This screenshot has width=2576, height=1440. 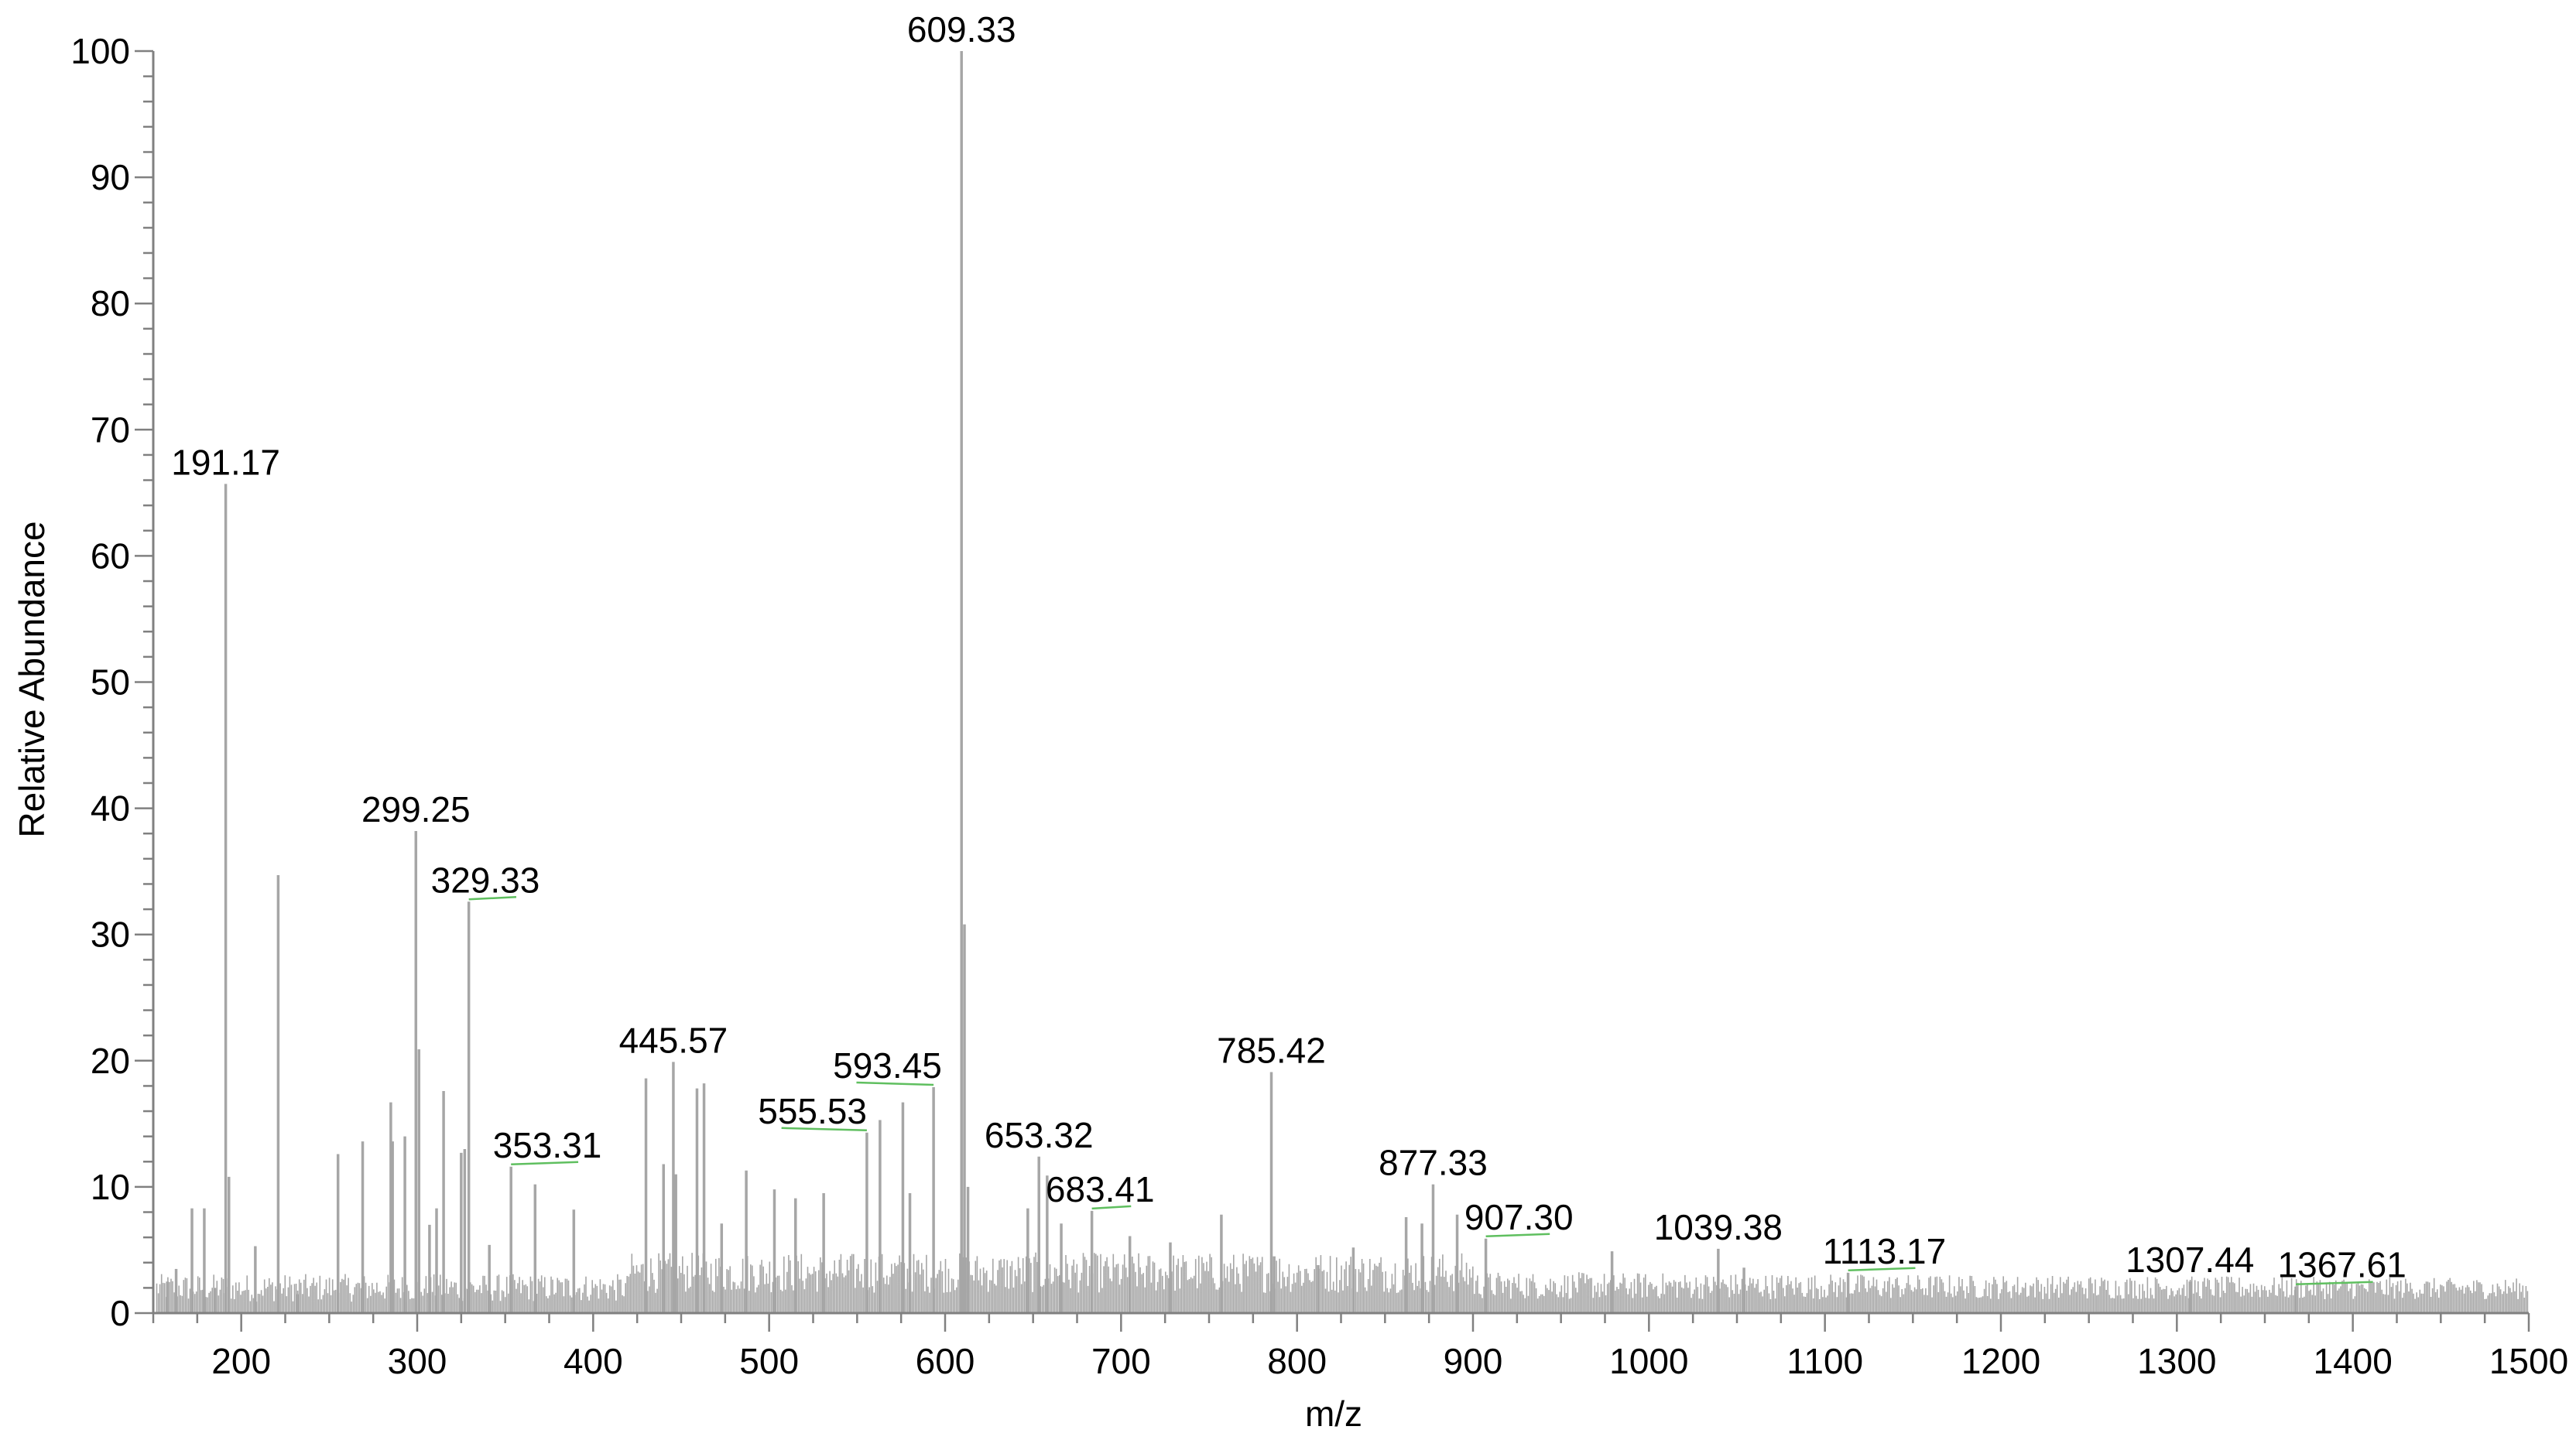 I want to click on peak-label: 907.30, so click(x=1519, y=1217).